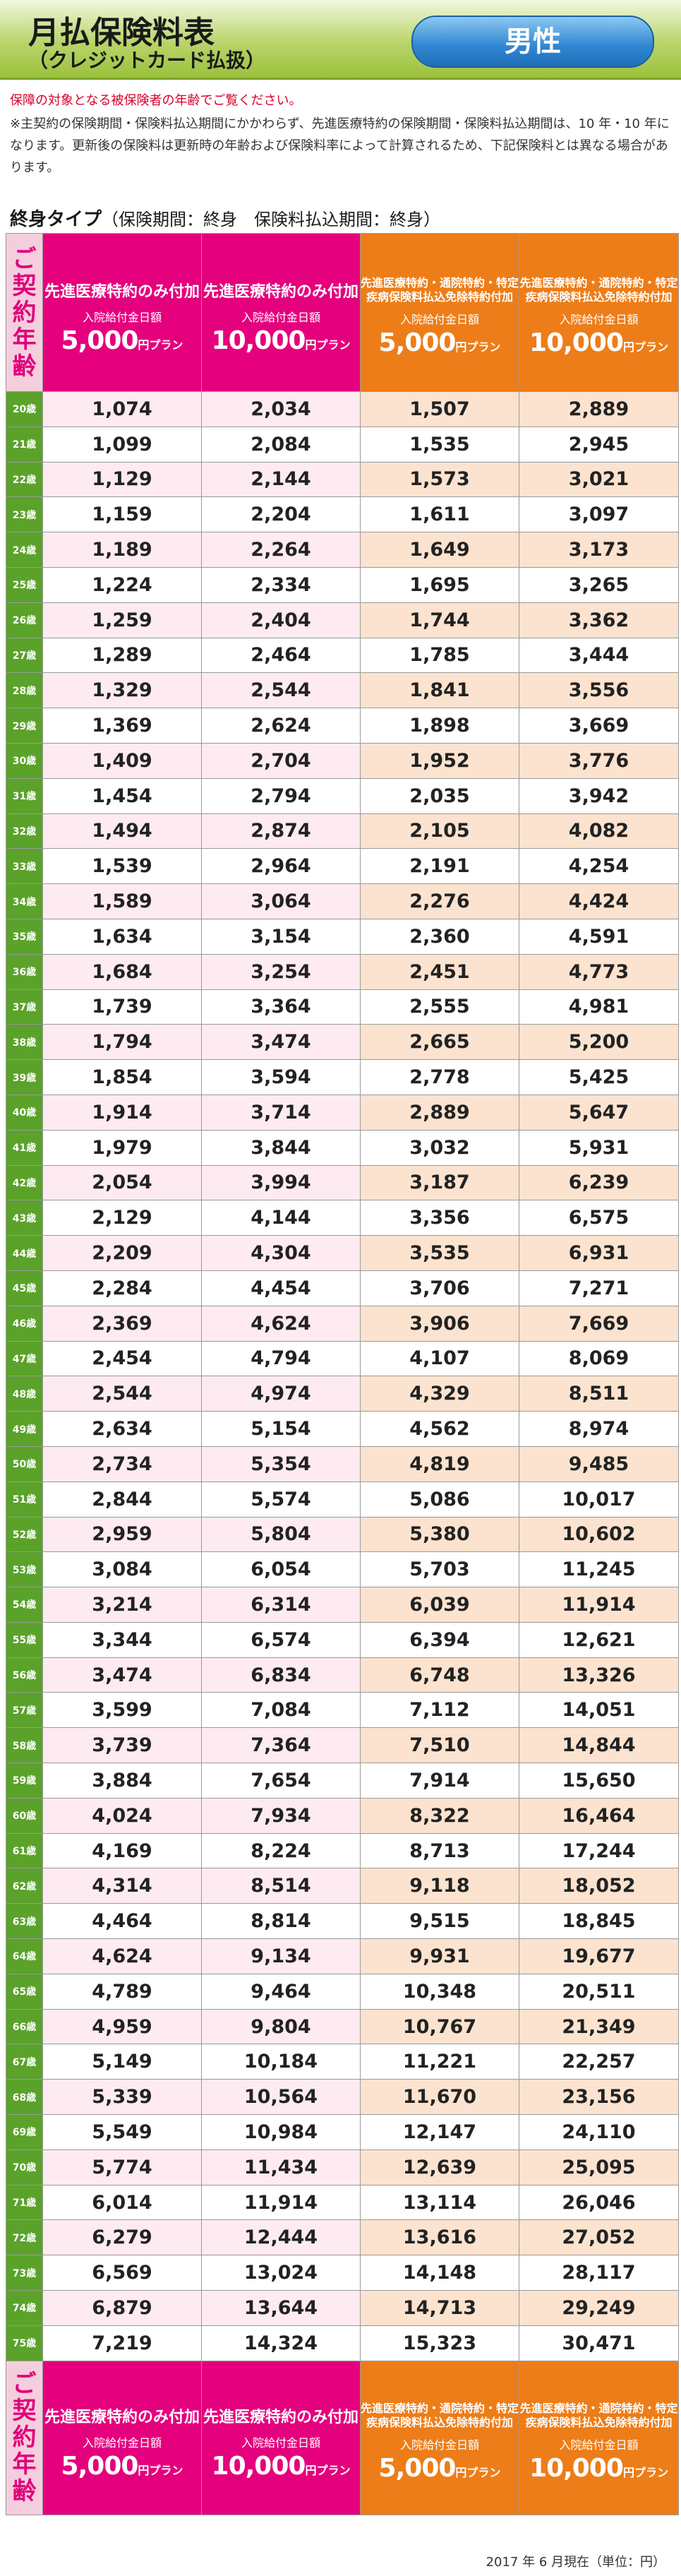  What do you see at coordinates (281, 479) in the screenshot?
I see `premium-cell: 2,144` at bounding box center [281, 479].